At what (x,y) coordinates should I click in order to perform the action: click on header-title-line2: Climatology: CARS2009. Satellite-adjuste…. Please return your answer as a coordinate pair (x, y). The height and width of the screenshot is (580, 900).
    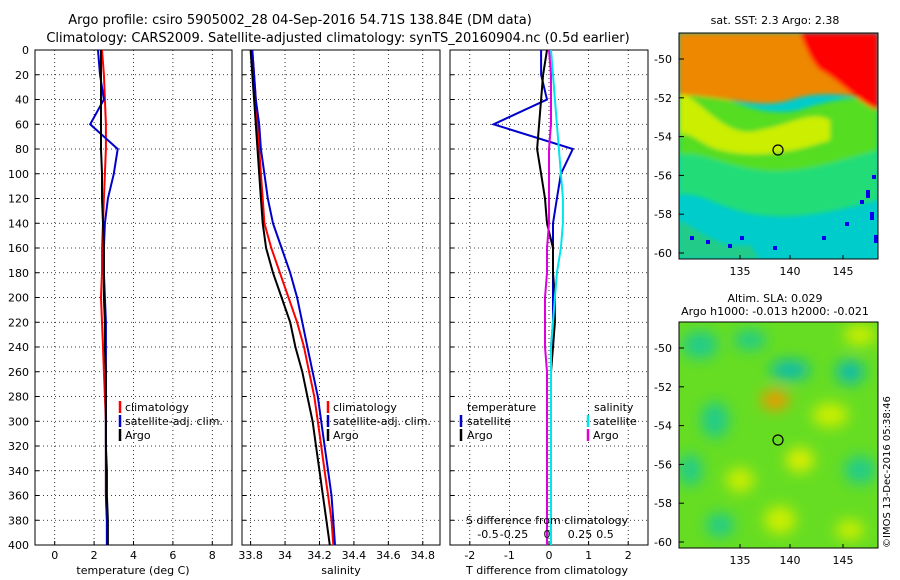
    Looking at the image, I should click on (337, 38).